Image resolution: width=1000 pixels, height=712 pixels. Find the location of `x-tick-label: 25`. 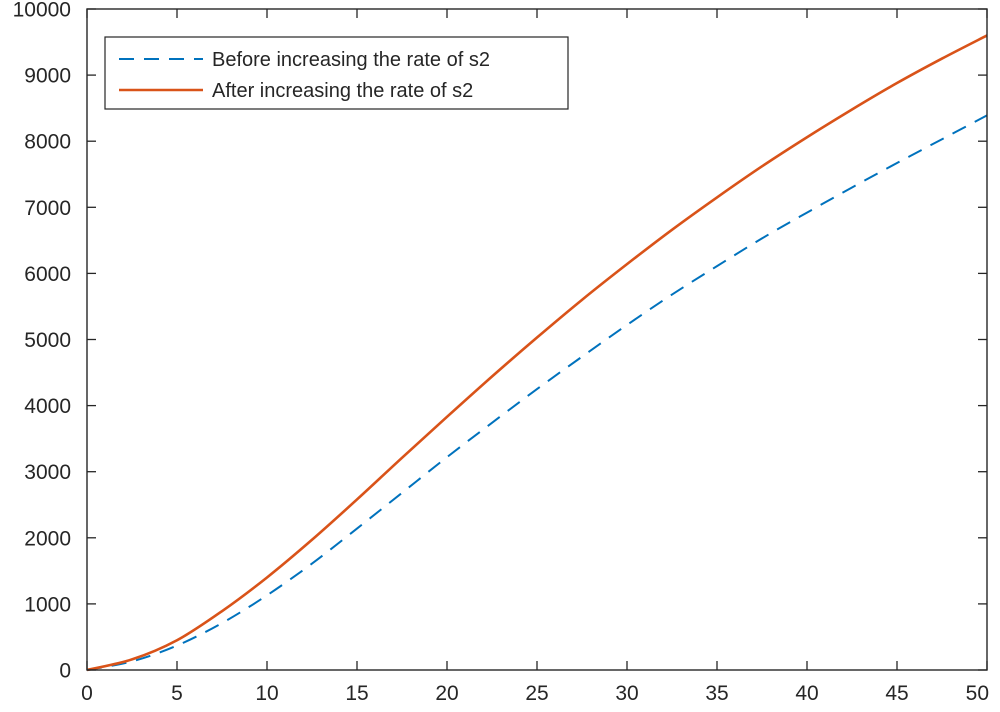

x-tick-label: 25 is located at coordinates (536, 693).